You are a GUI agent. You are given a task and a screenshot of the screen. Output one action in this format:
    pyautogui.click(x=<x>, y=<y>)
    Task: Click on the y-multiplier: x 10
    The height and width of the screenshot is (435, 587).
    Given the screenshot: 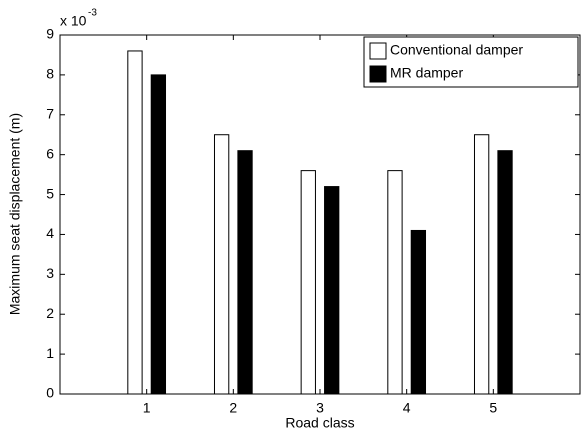 What is the action you would take?
    pyautogui.click(x=73, y=21)
    